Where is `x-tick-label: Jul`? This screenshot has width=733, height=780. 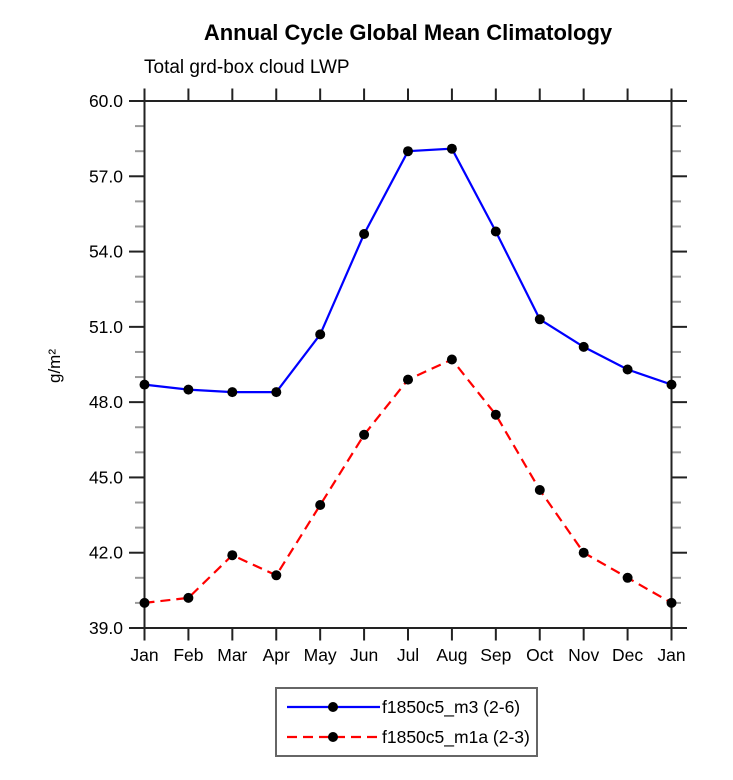
x-tick-label: Jul is located at coordinates (408, 655).